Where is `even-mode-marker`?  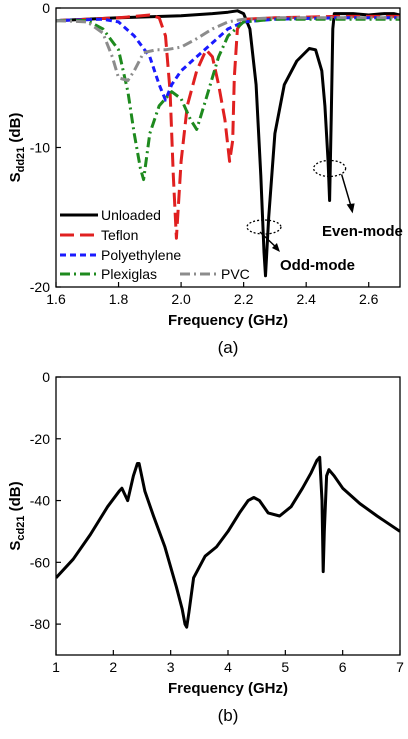 even-mode-marker is located at coordinates (329, 168).